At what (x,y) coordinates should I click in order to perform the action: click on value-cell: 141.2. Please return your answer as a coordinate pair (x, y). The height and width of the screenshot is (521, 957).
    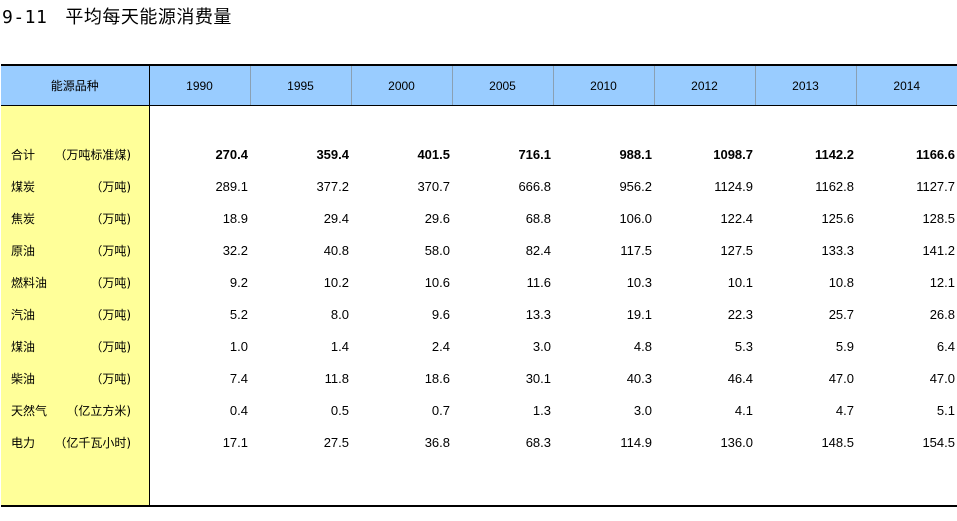
    Looking at the image, I should click on (938, 250).